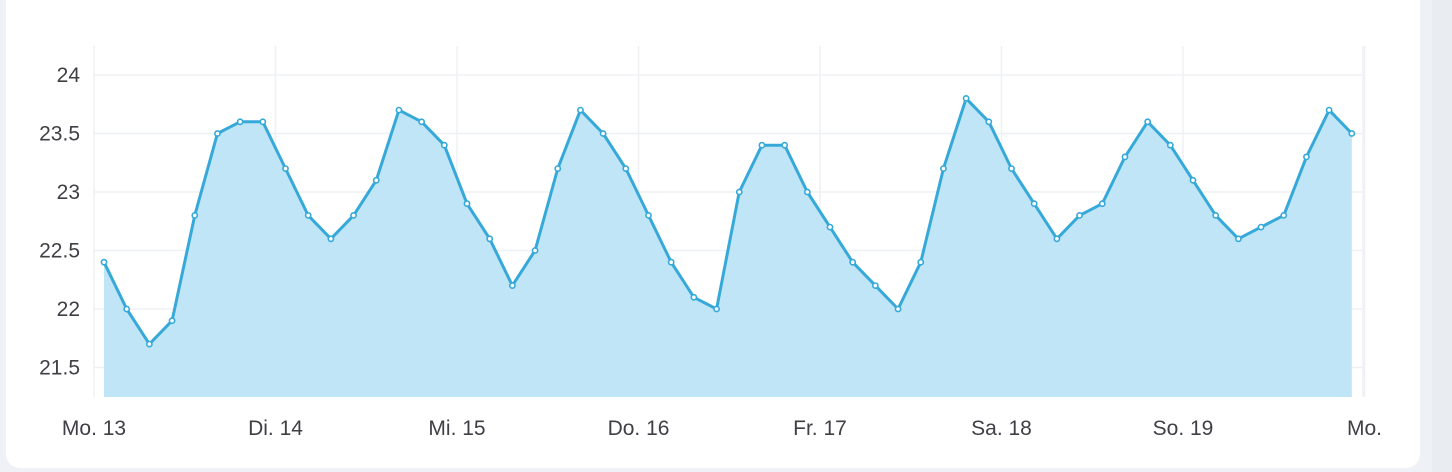  Describe the element at coordinates (68, 192) in the screenshot. I see `y-tick-label: 23` at that location.